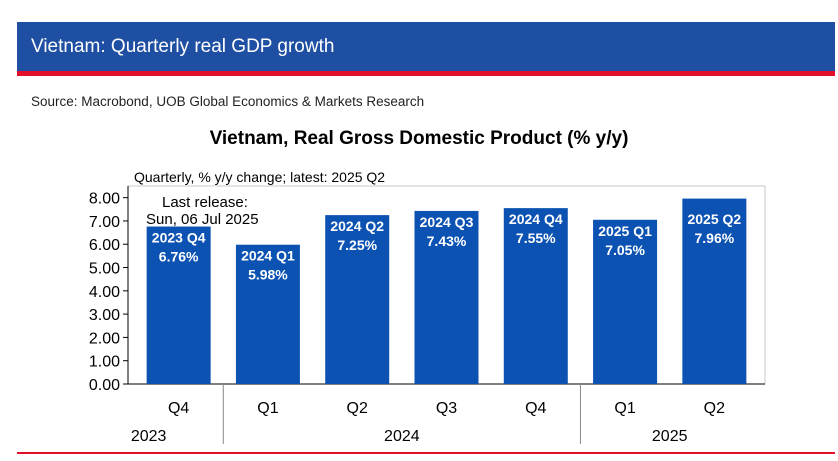 The width and height of the screenshot is (838, 461). What do you see at coordinates (357, 245) in the screenshot?
I see `bar-value-label: 7.25%` at bounding box center [357, 245].